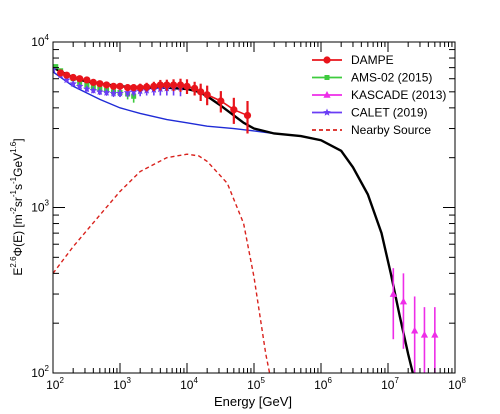 This screenshot has height=414, width=500. Describe the element at coordinates (40, 207) in the screenshot. I see `y-tick-label: 10³` at that location.